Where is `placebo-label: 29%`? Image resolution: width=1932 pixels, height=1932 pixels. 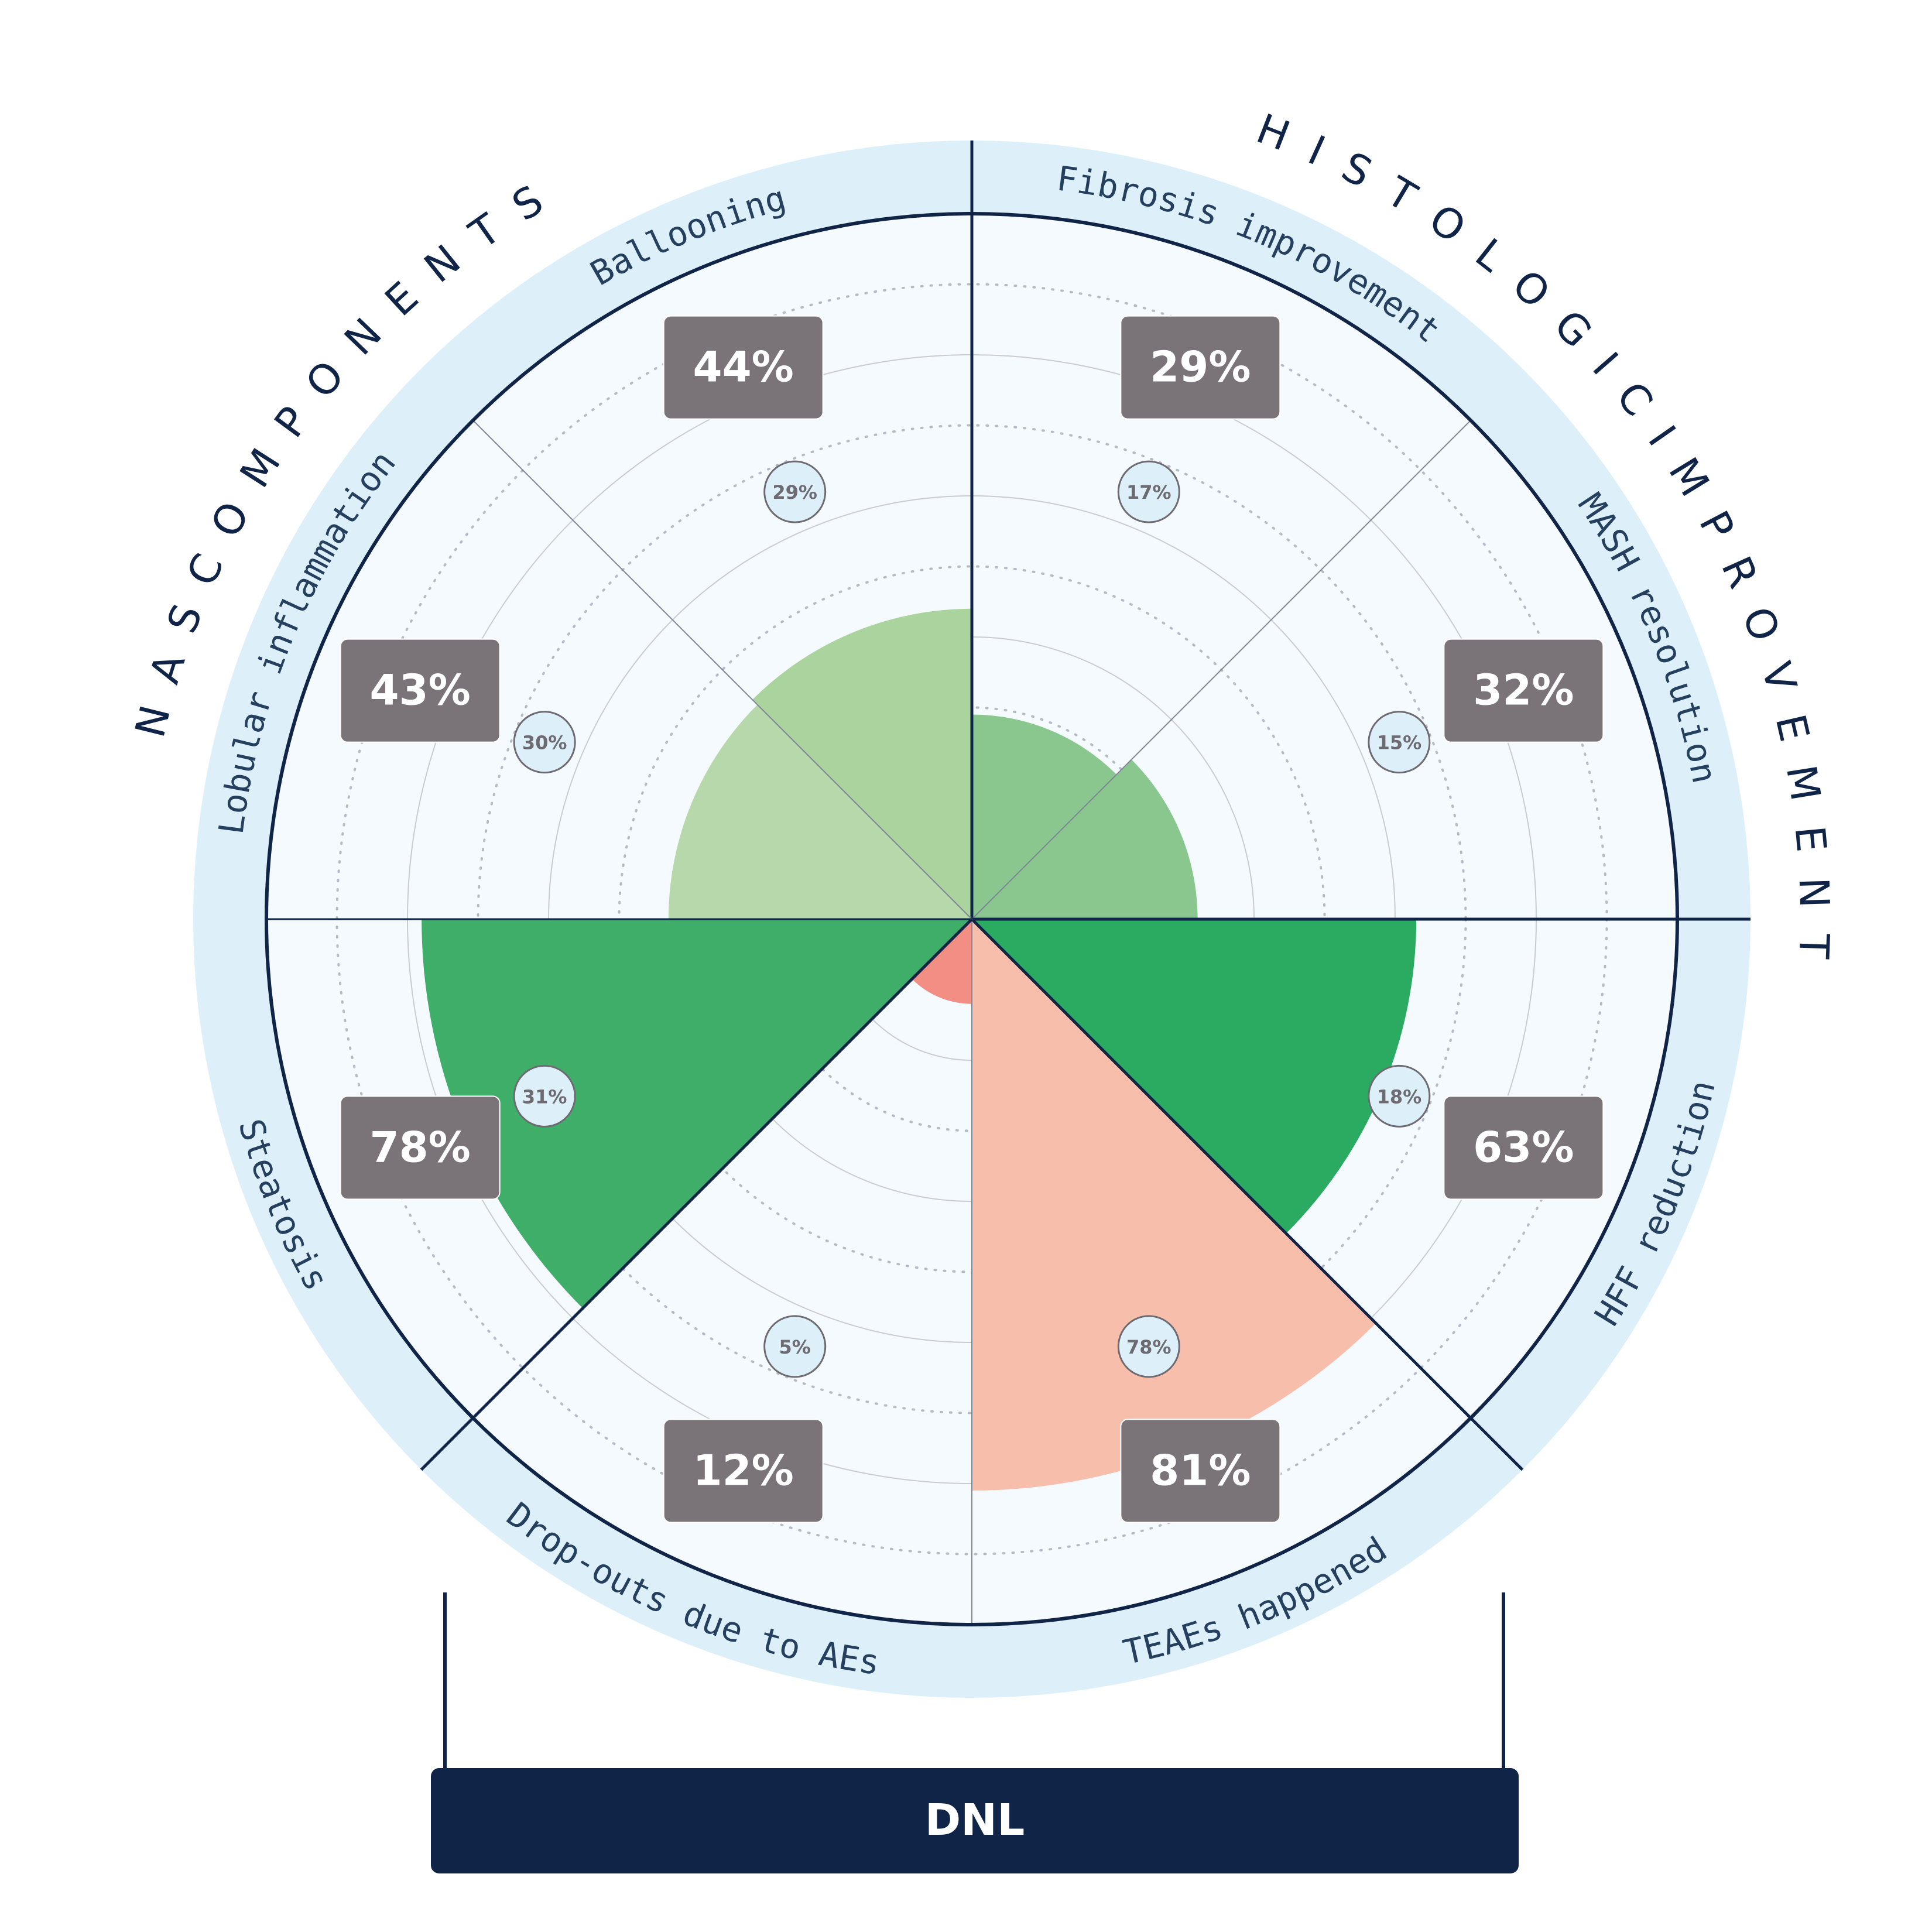
placebo-label: 29% is located at coordinates (794, 492).